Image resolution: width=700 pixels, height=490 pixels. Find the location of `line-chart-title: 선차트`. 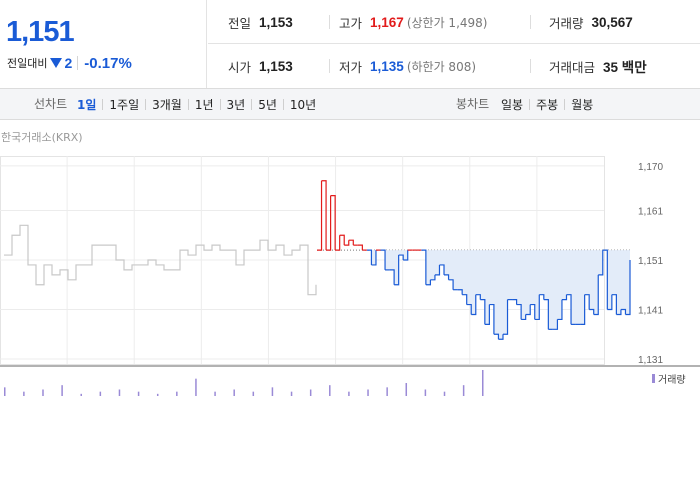

line-chart-title: 선차트 is located at coordinates (51, 104).